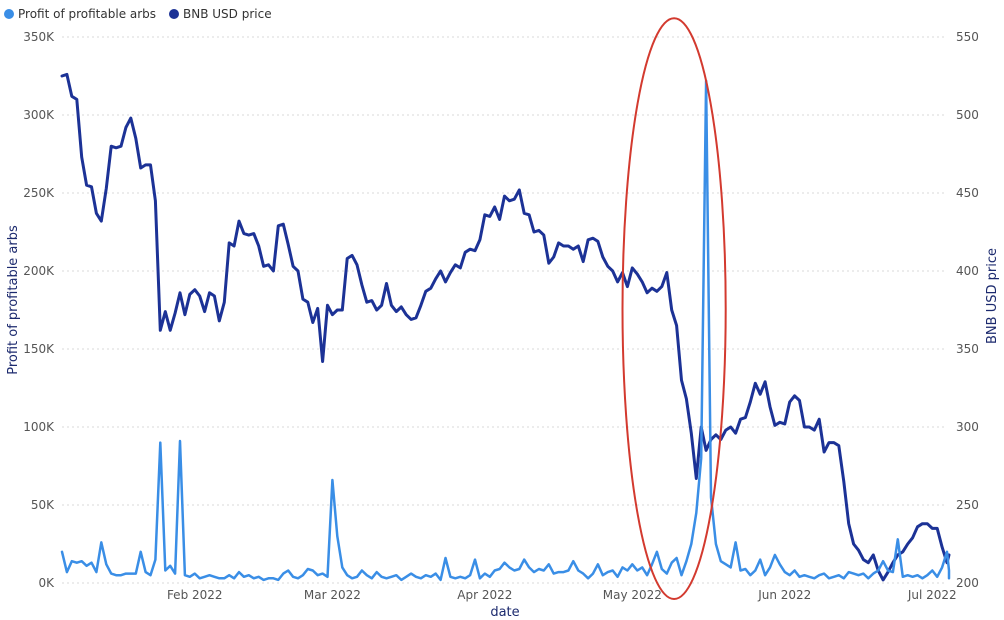  Describe the element at coordinates (967, 310) in the screenshot. I see `y-axis-right: 200 250 300 350 400 450 500 550` at that location.